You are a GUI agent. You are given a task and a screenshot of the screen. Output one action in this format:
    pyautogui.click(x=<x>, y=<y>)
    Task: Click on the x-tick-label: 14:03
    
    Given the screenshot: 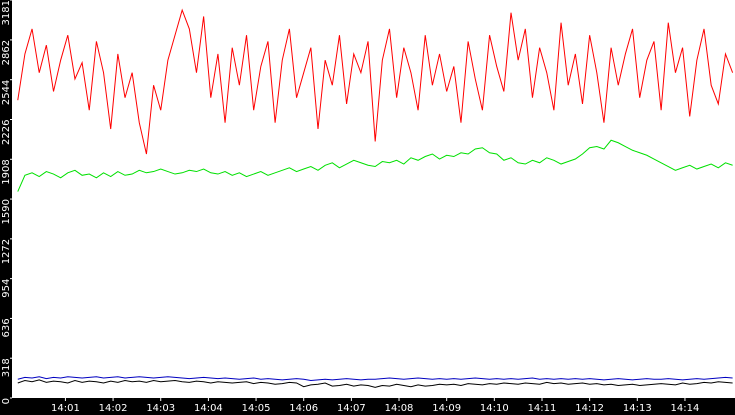 What is the action you would take?
    pyautogui.click(x=160, y=408)
    